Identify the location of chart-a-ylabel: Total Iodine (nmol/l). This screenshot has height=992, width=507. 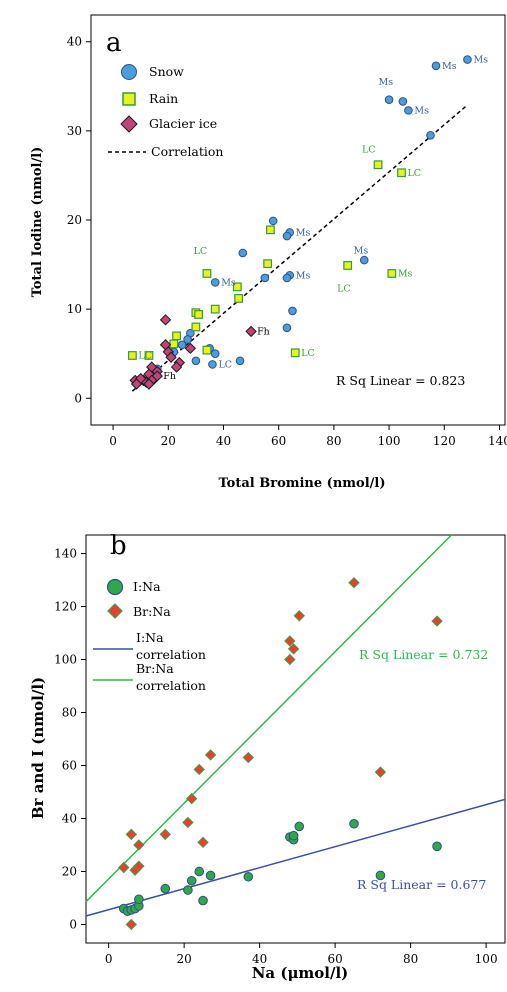
(37, 222).